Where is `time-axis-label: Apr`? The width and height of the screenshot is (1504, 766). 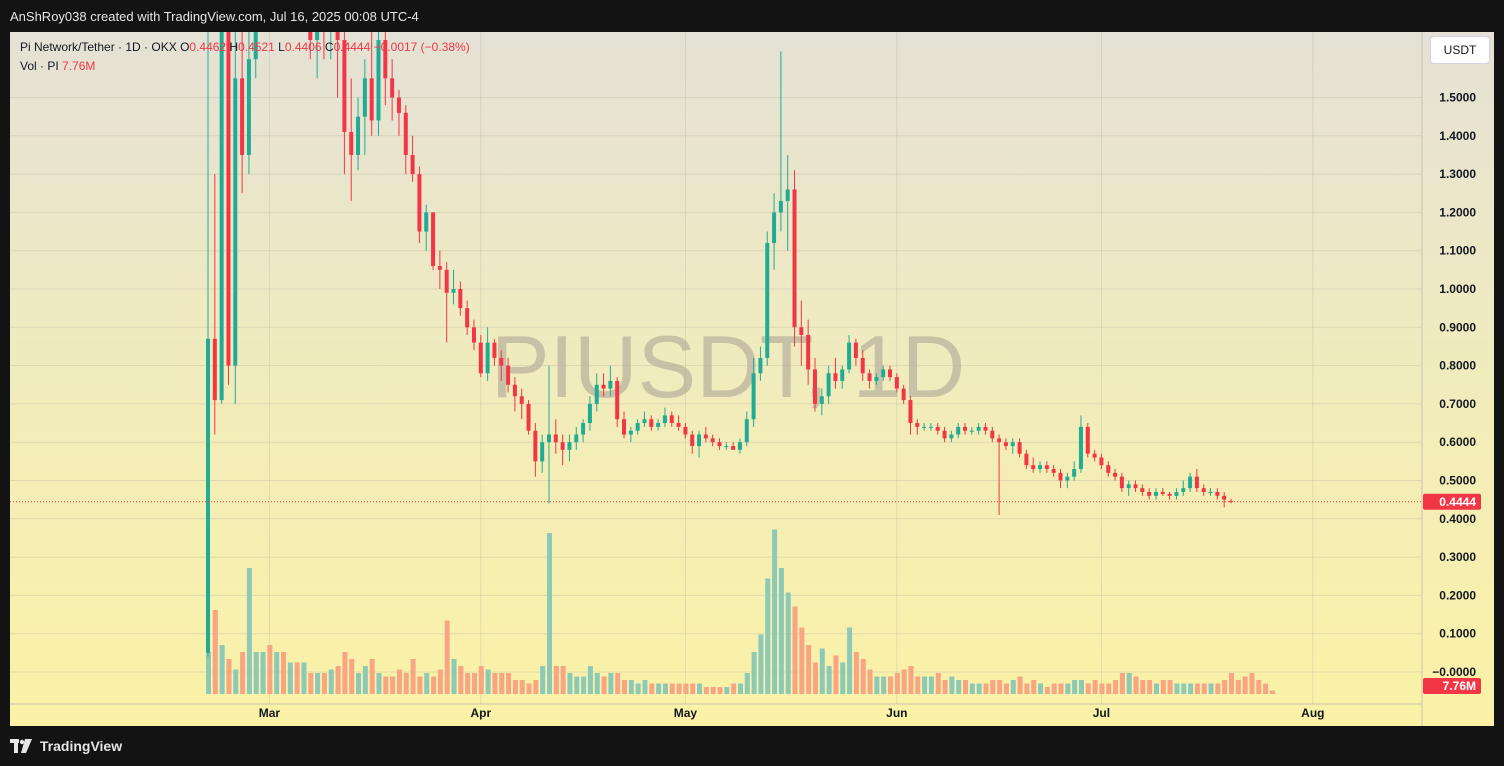 time-axis-label: Apr is located at coordinates (480, 713).